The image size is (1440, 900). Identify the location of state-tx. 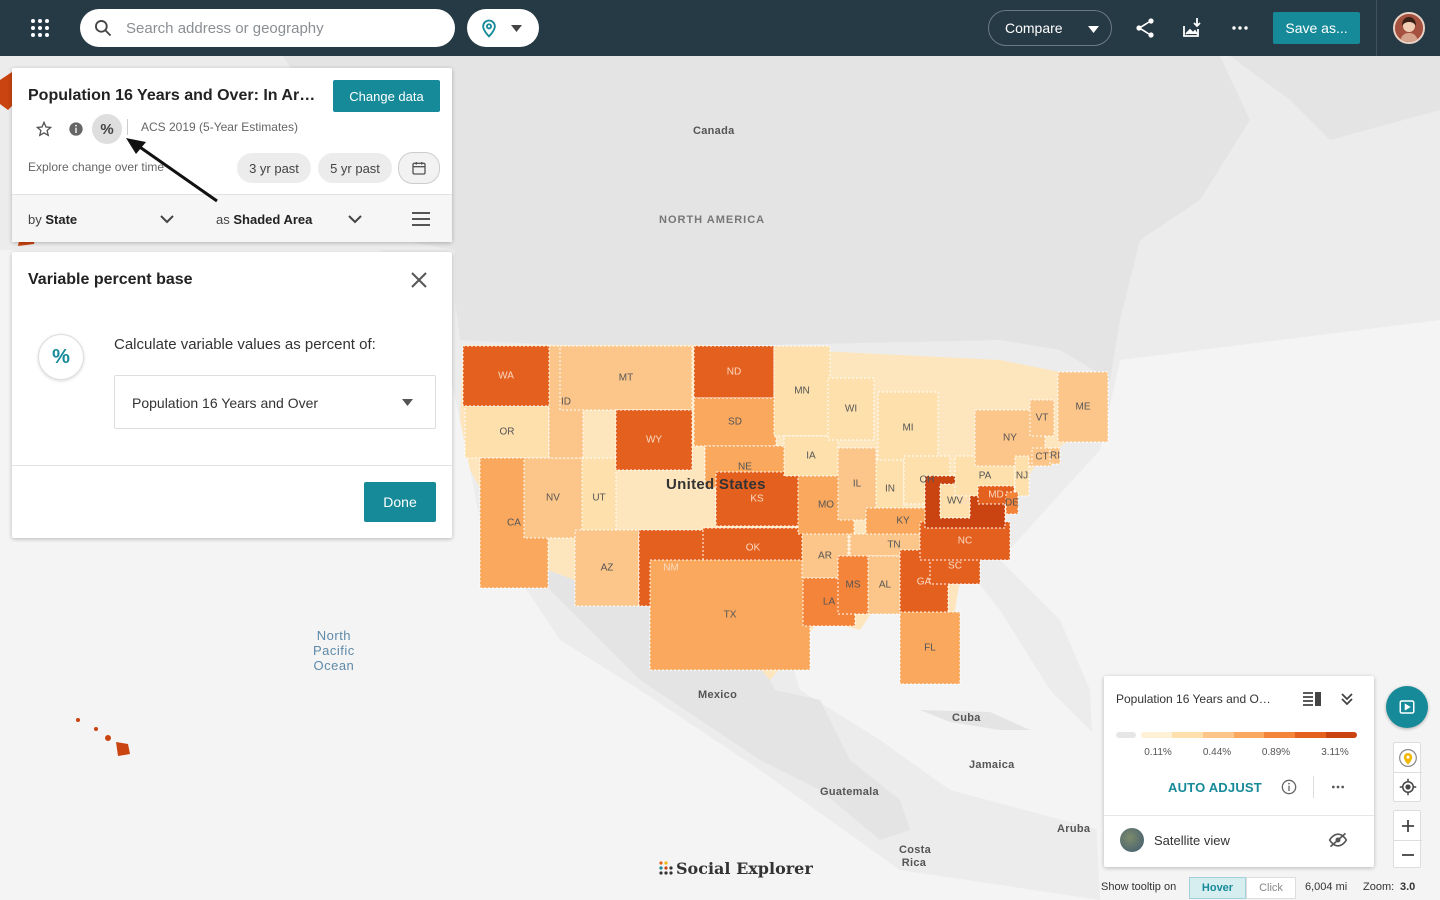
(730, 615).